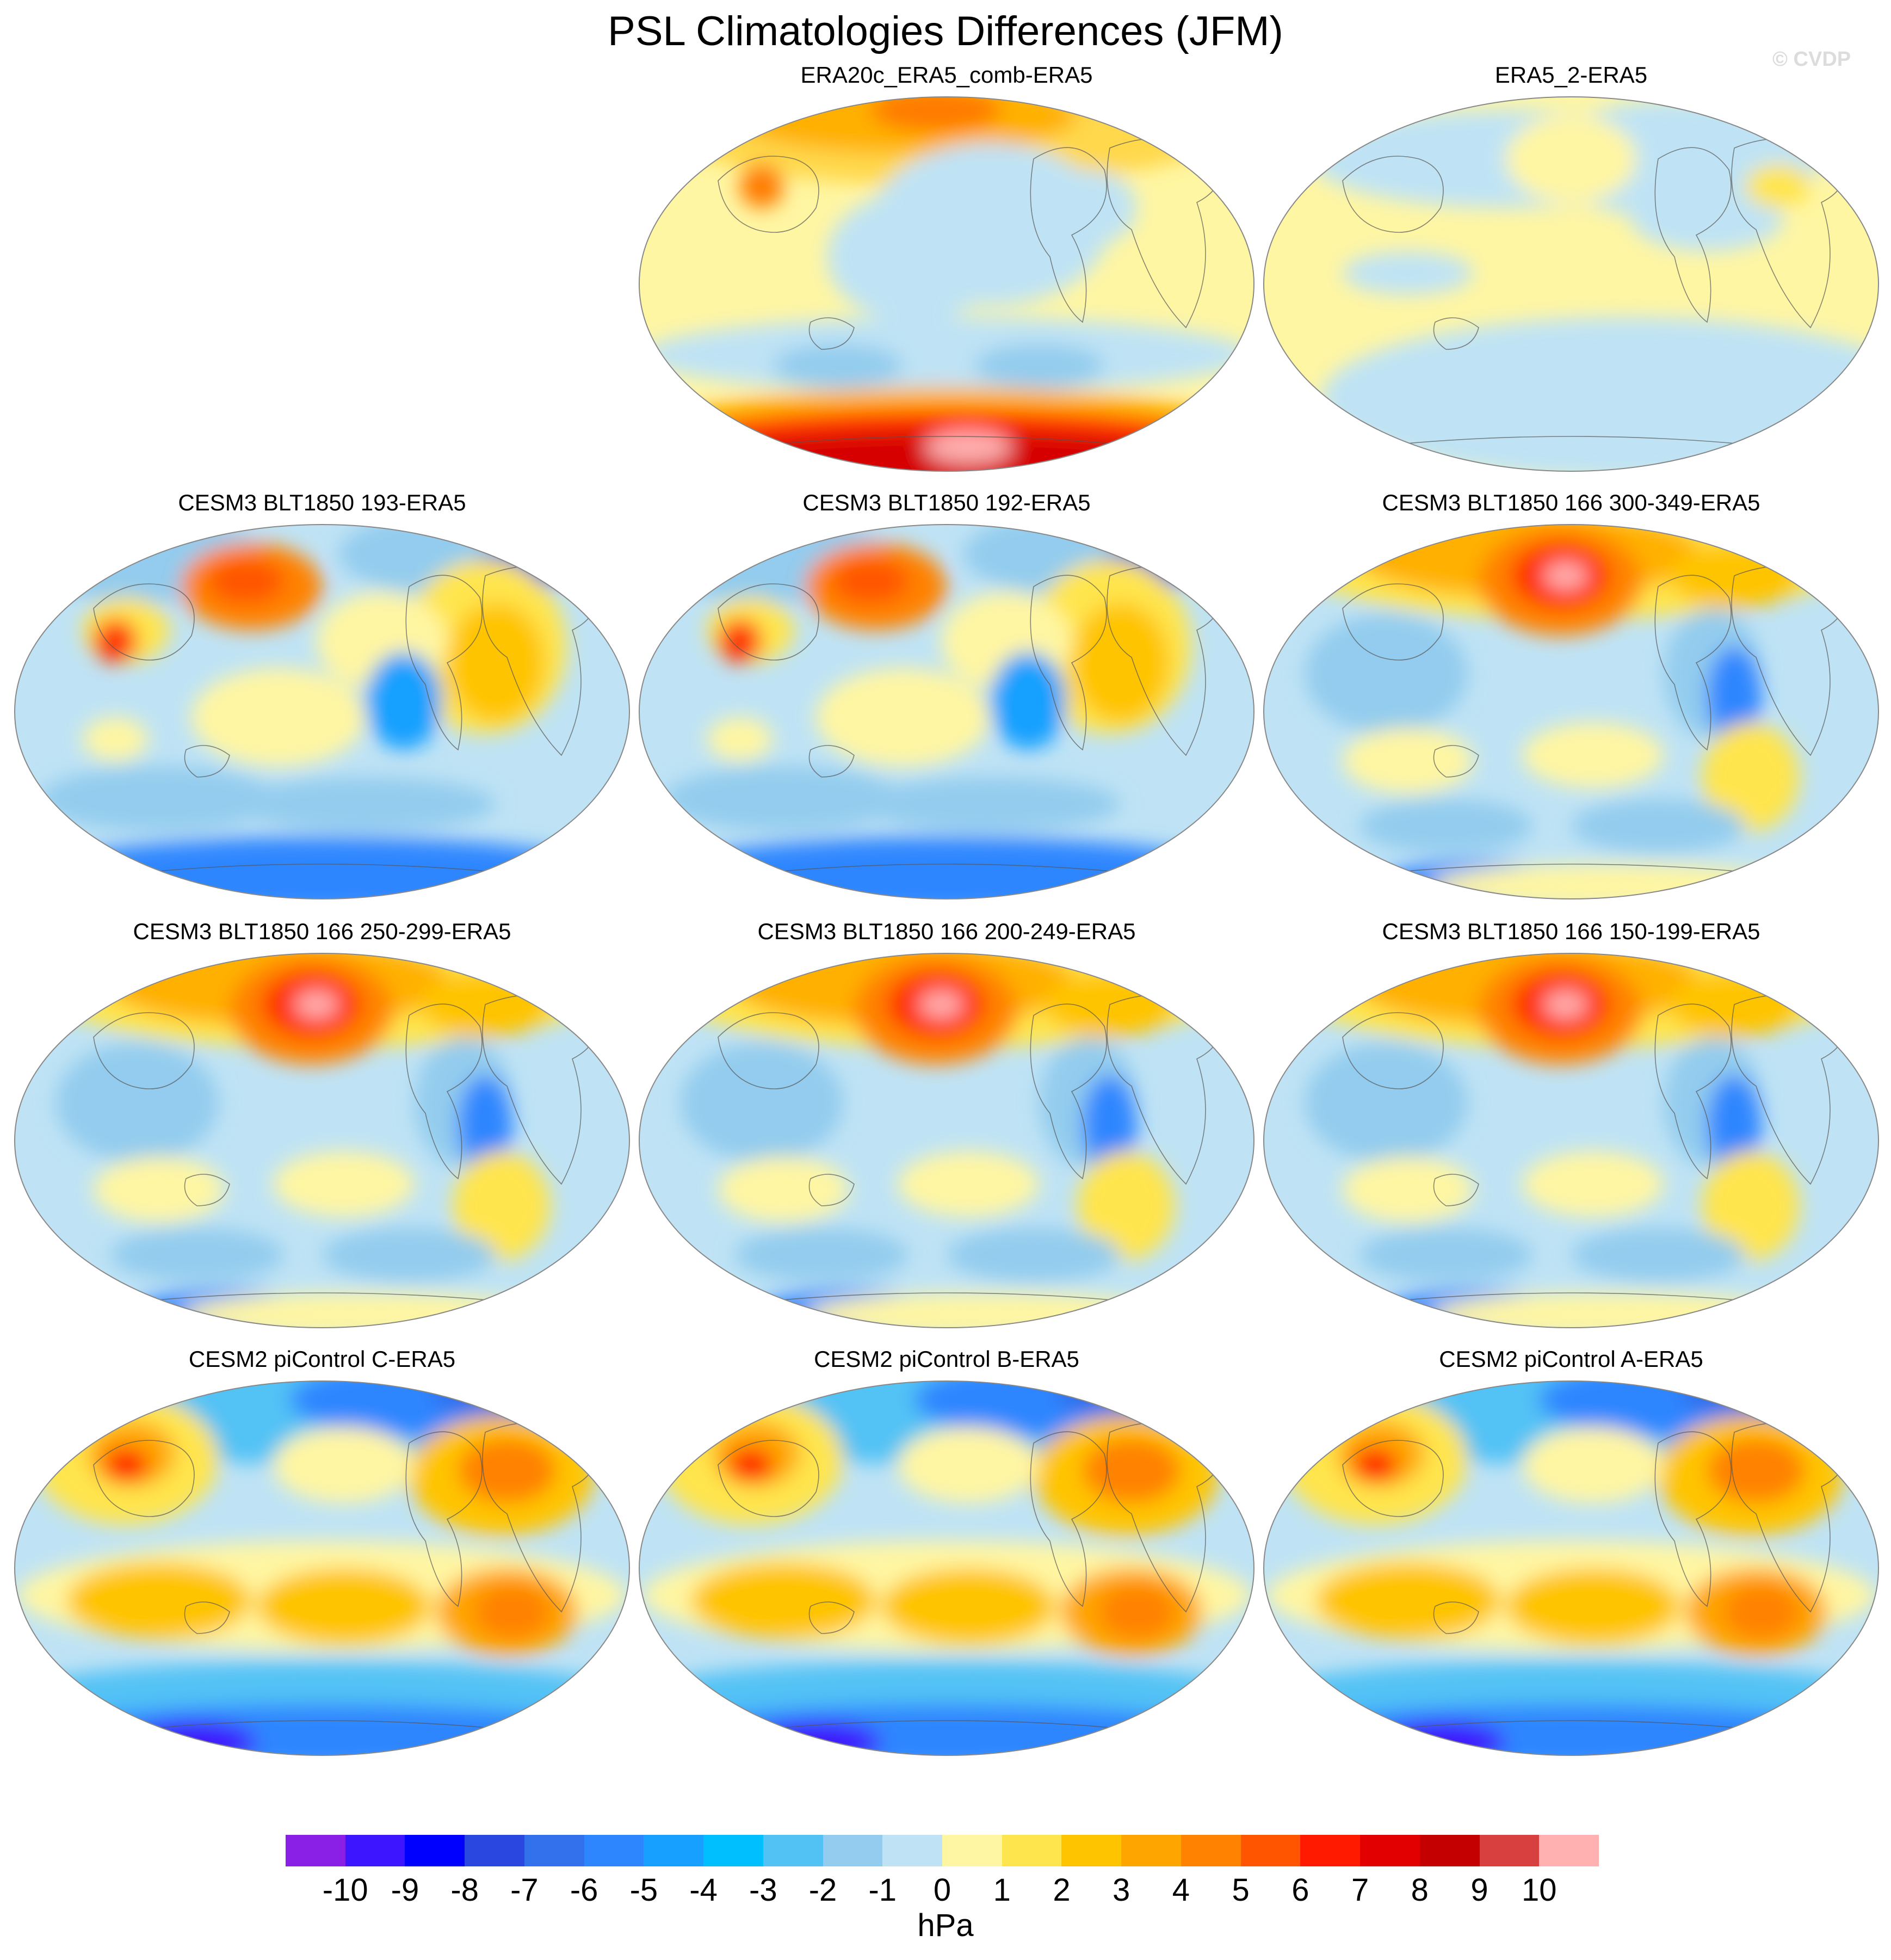 Image resolution: width=1891 pixels, height=1960 pixels. What do you see at coordinates (643, 1890) in the screenshot?
I see `colorbar-tick-label: -5` at bounding box center [643, 1890].